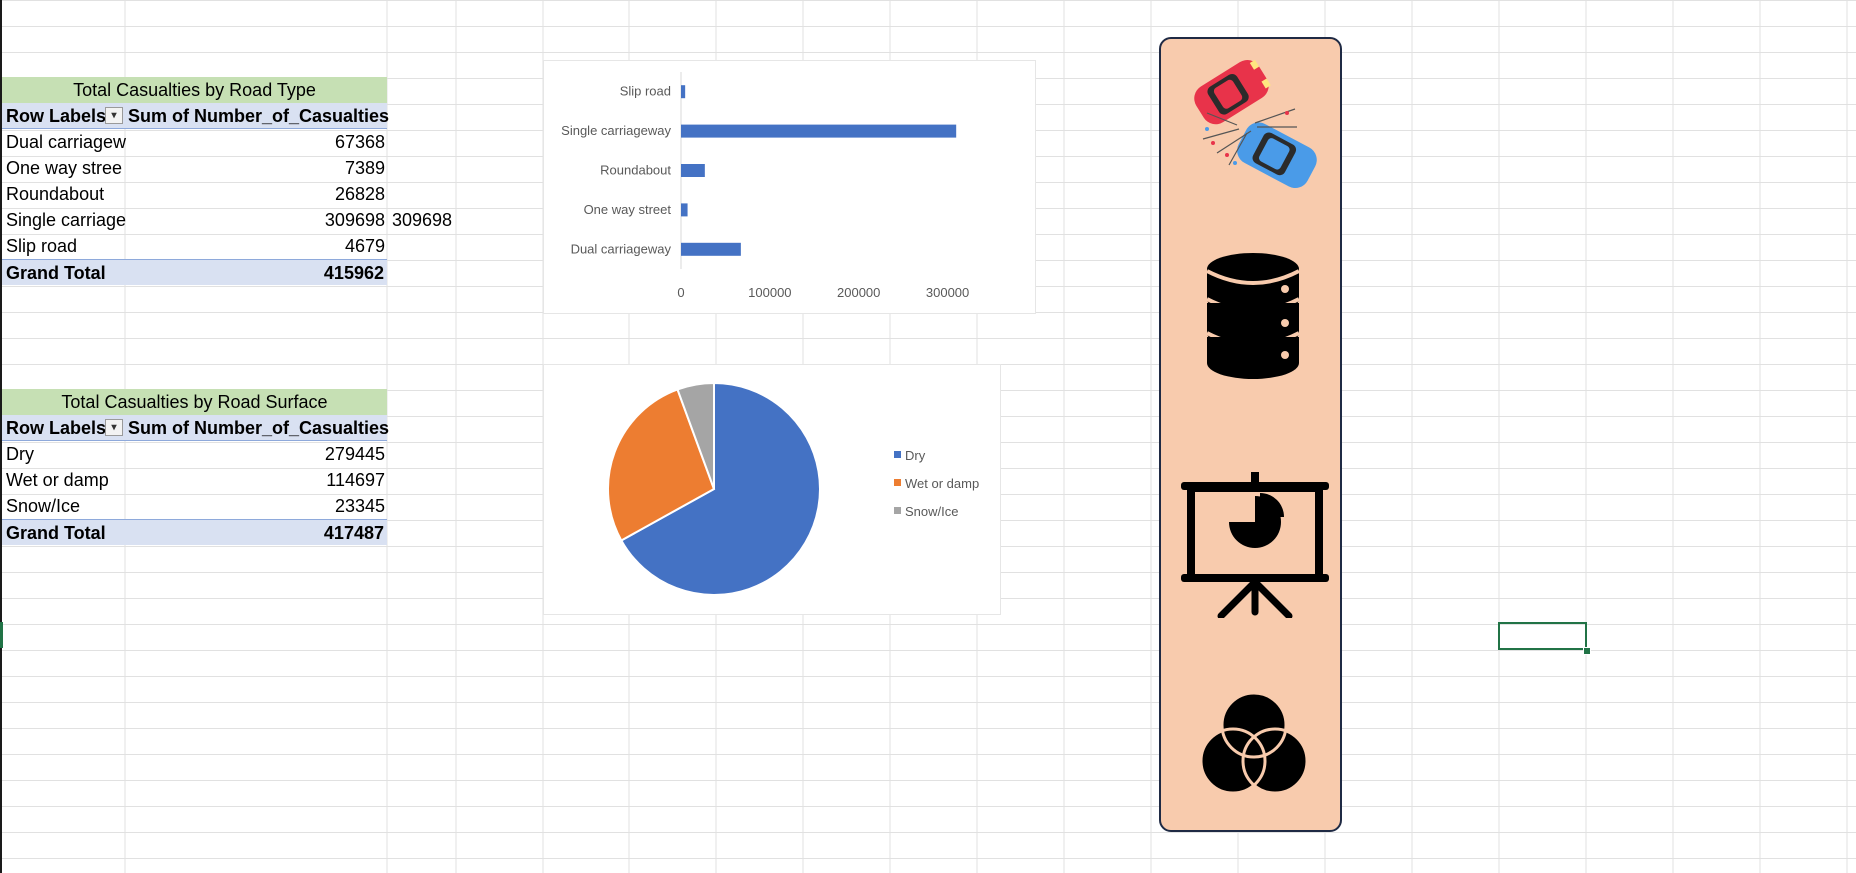  What do you see at coordinates (194, 90) in the screenshot?
I see `pivot-title: Total Casualties by Road Type` at bounding box center [194, 90].